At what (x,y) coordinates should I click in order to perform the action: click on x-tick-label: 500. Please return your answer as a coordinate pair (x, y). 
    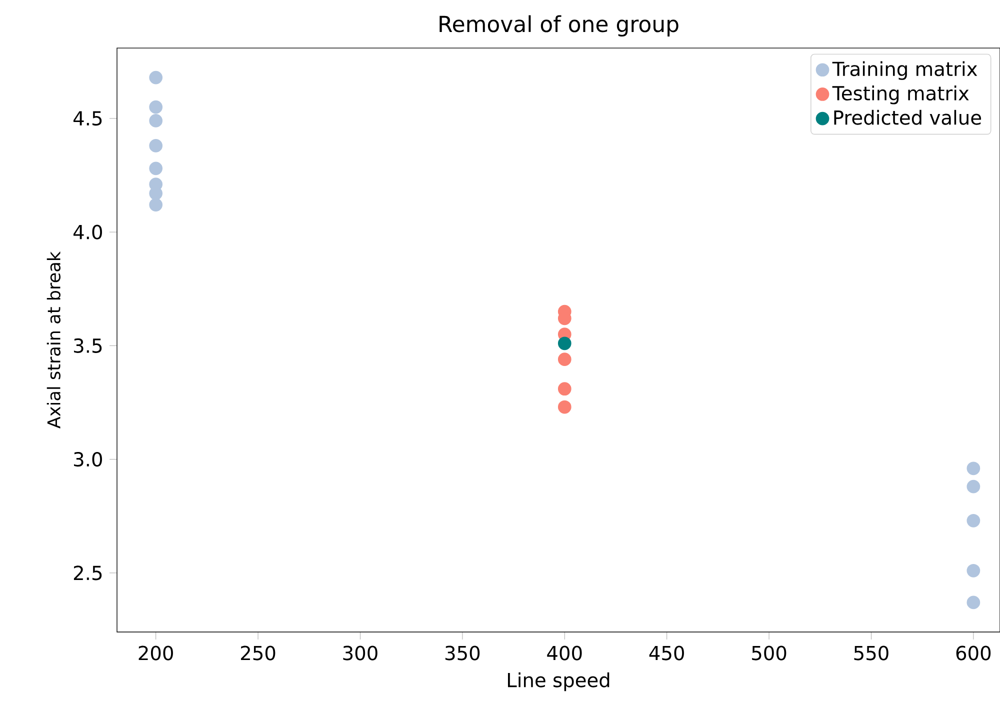
    Looking at the image, I should click on (769, 653).